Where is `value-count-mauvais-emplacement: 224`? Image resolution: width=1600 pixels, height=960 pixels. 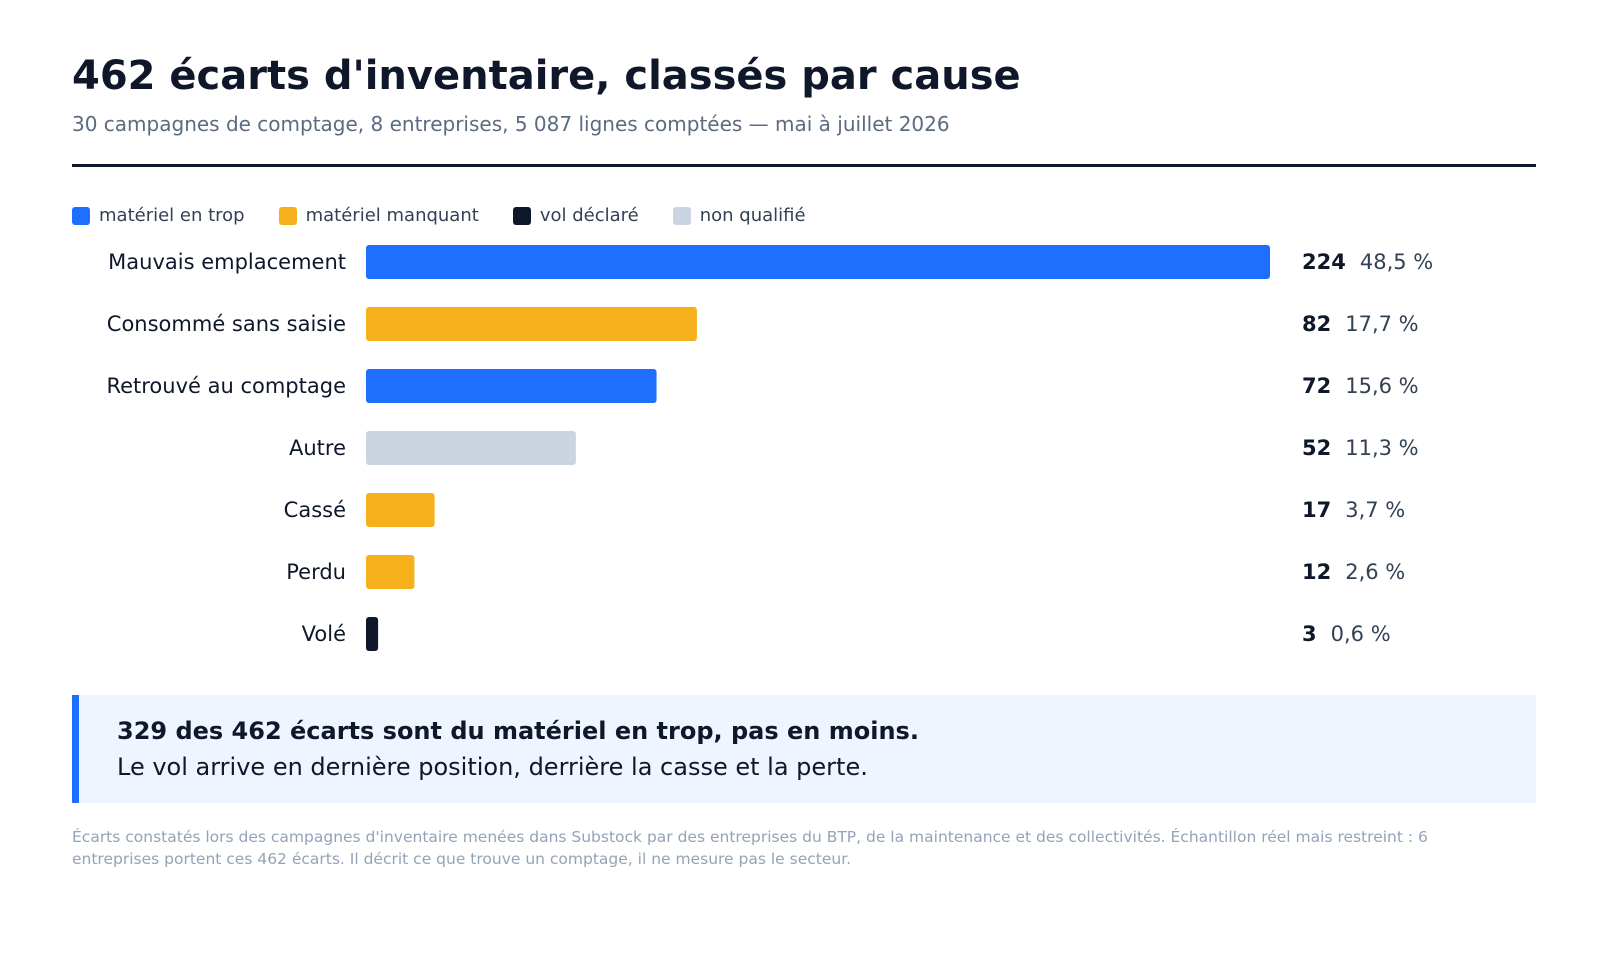 value-count-mauvais-emplacement: 224 is located at coordinates (1324, 262).